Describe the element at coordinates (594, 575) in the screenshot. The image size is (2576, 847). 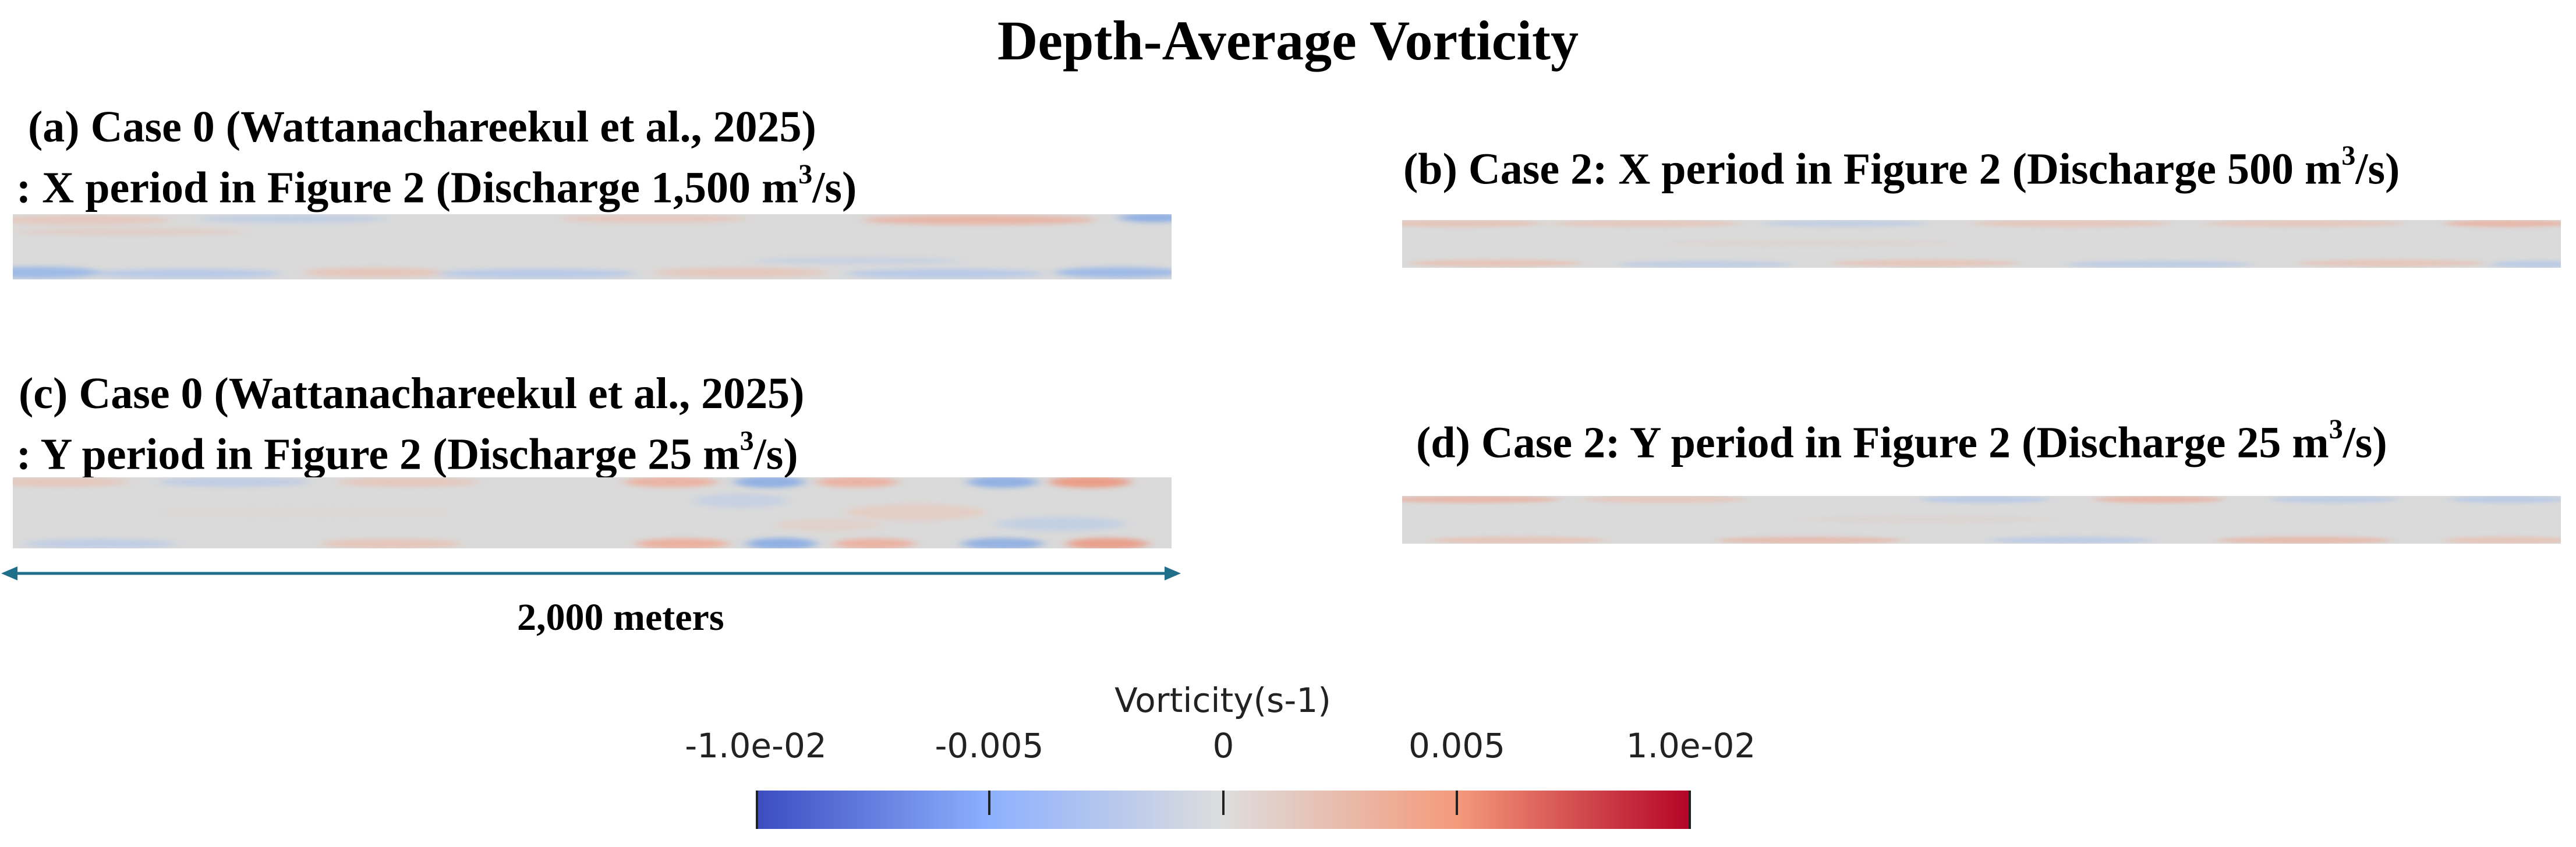
I see `scale-arrow` at that location.